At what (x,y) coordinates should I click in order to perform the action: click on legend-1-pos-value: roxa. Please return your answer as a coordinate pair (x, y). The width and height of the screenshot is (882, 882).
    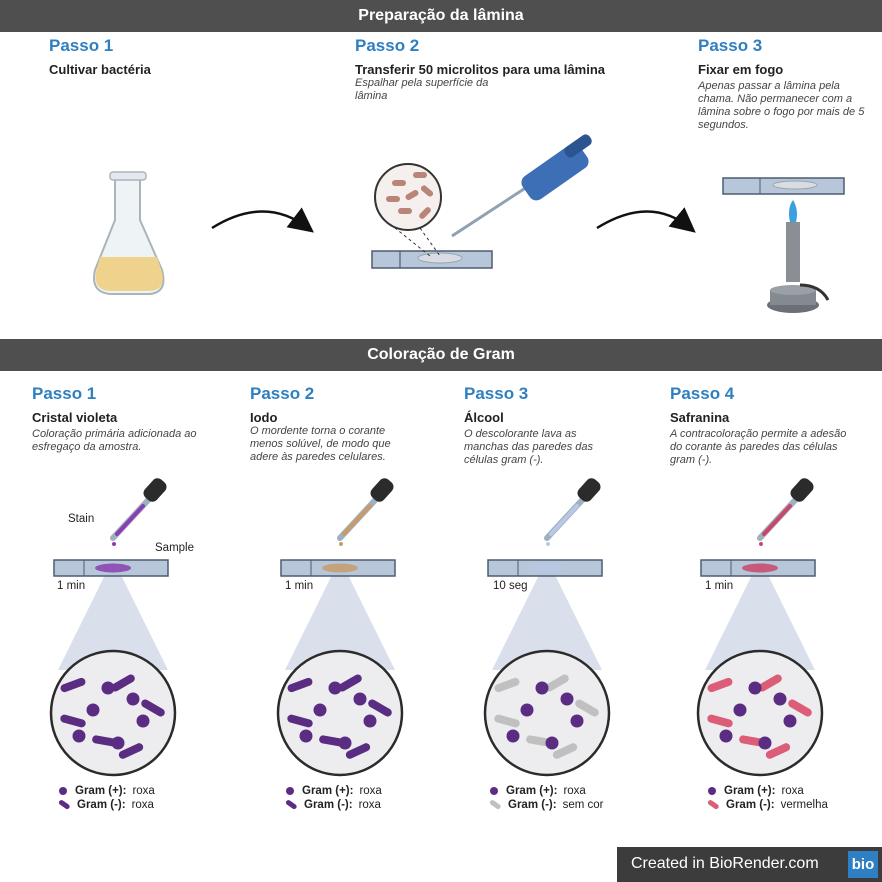
    Looking at the image, I should click on (143, 791).